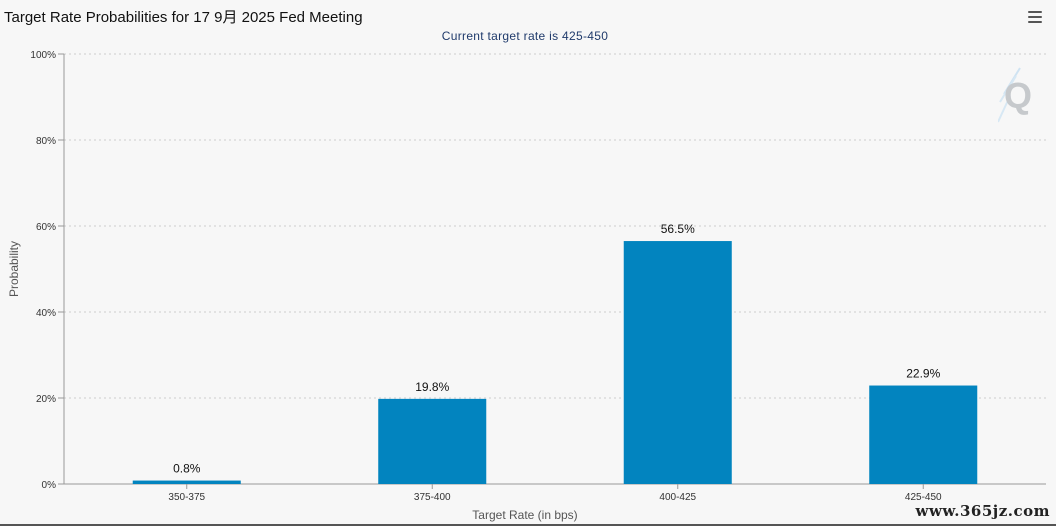  Describe the element at coordinates (923, 497) in the screenshot. I see `x-tick-label: 425-450` at that location.